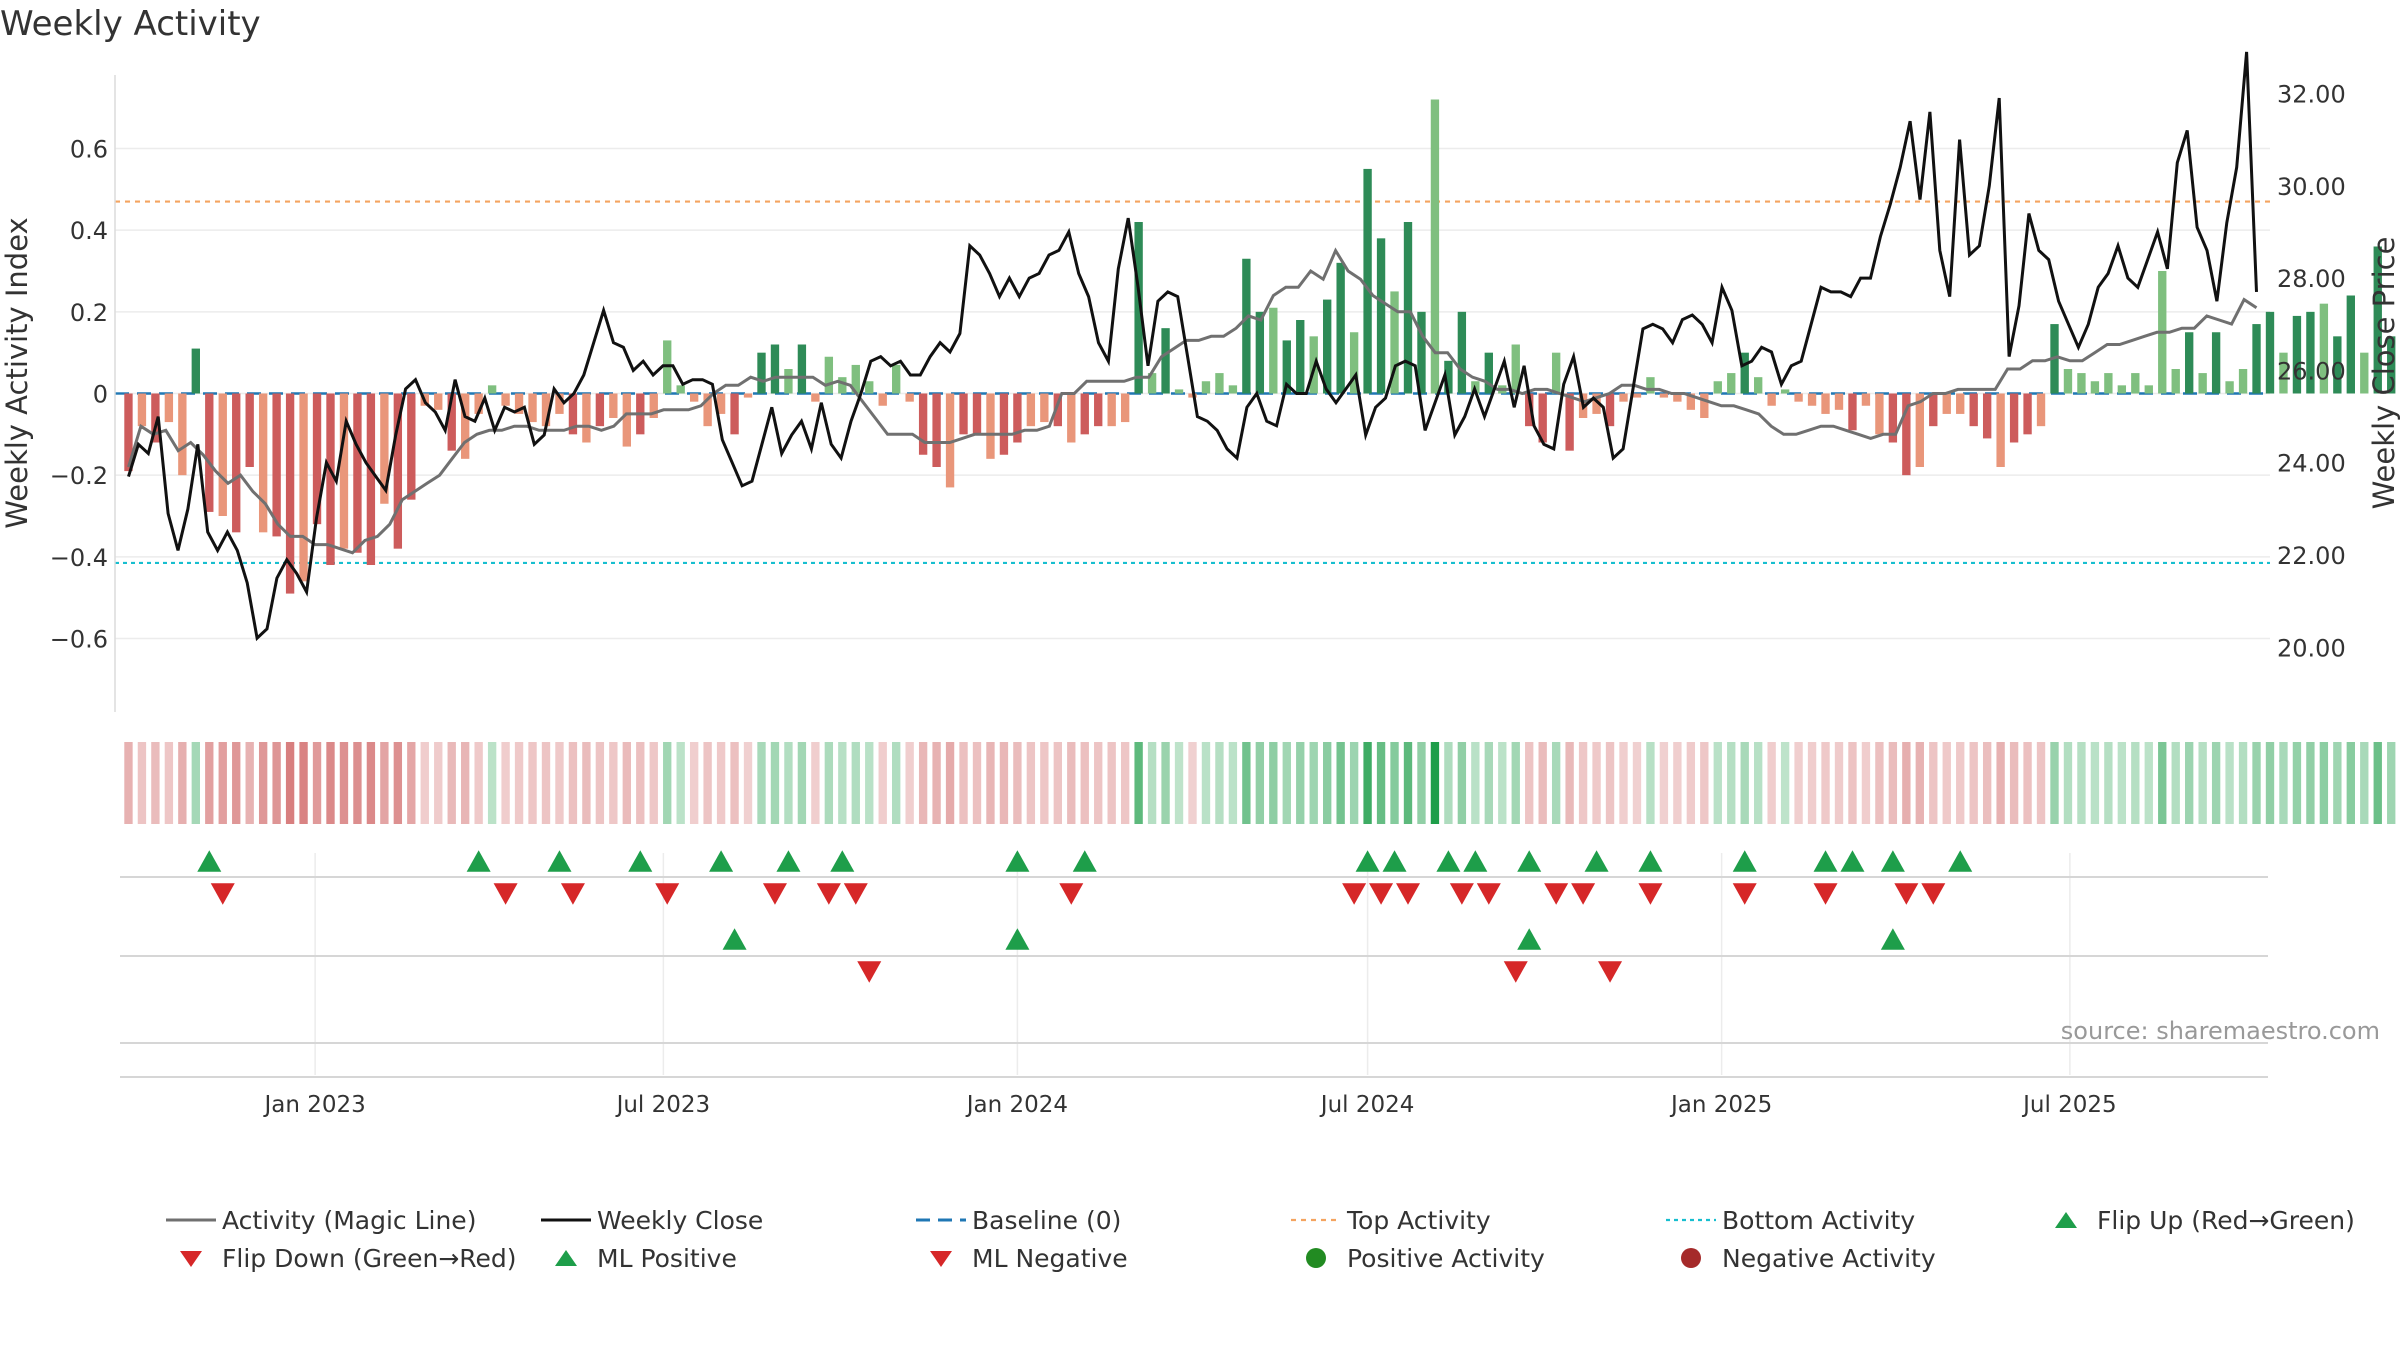 Image resolution: width=2400 pixels, height=1350 pixels. What do you see at coordinates (667, 1258) in the screenshot?
I see `legend-label: ML Positive` at bounding box center [667, 1258].